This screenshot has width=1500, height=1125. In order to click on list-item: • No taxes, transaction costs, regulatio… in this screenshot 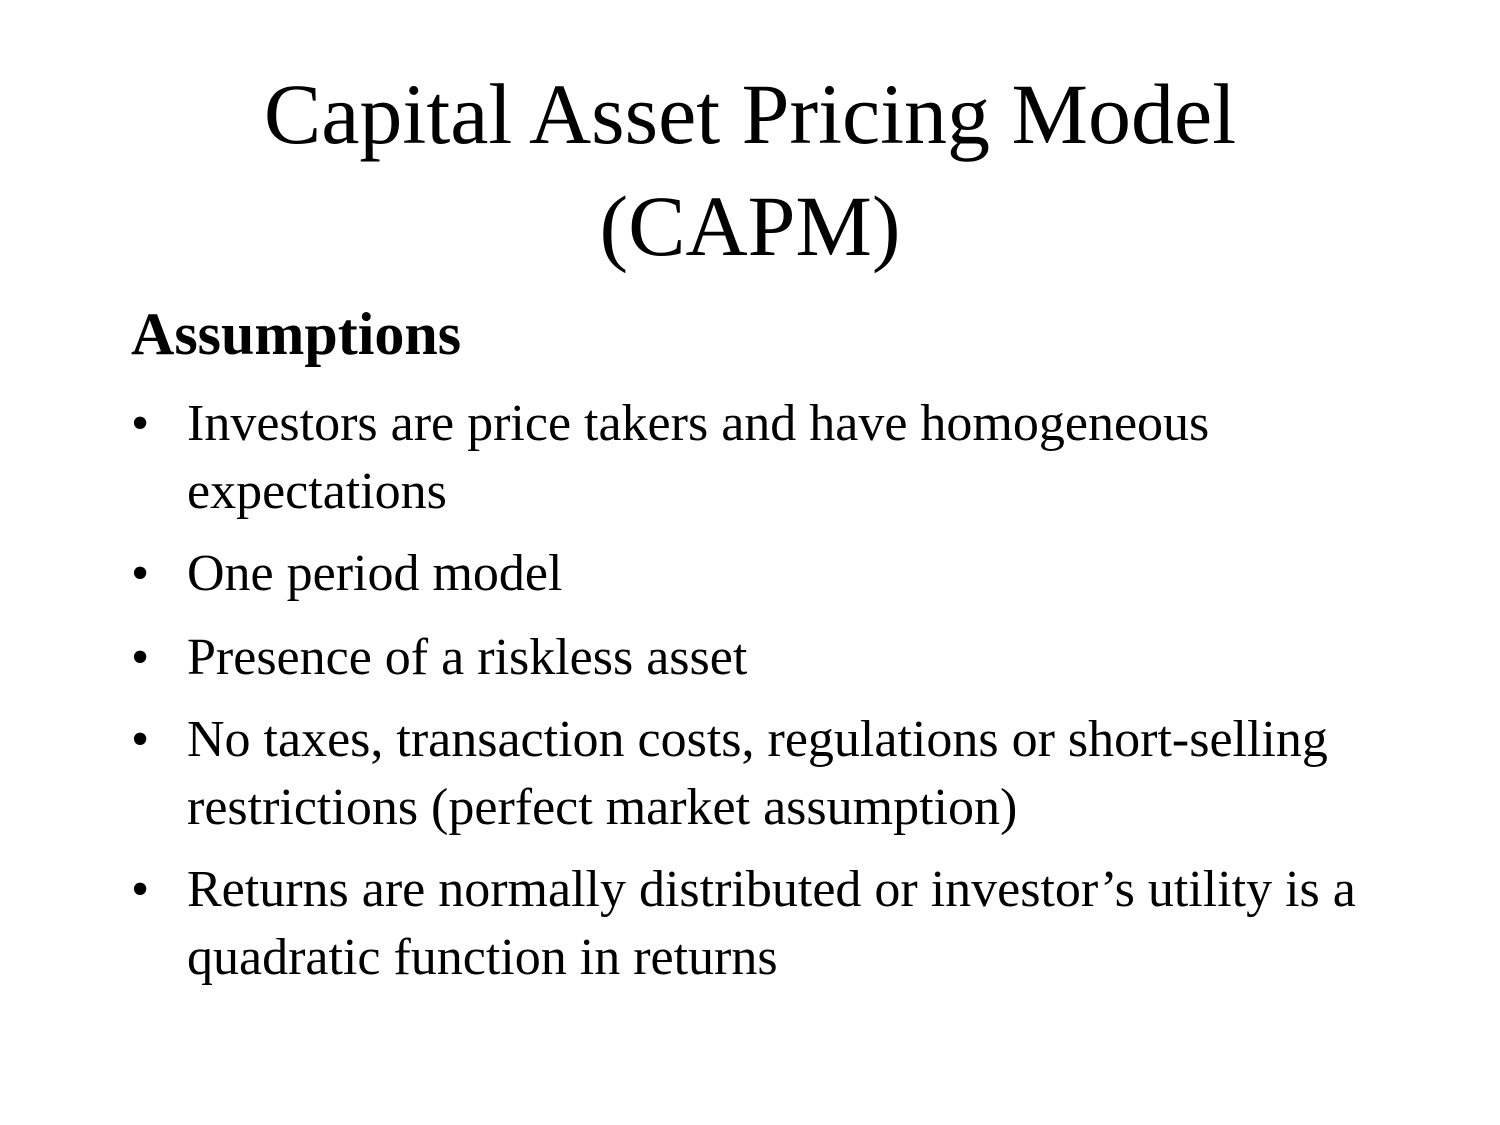, I will do `click(756, 774)`.